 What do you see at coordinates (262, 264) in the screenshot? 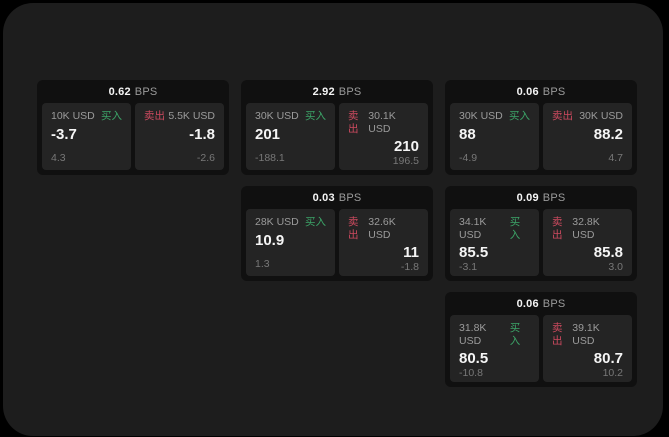
I see `buy-delta: 1.3` at bounding box center [262, 264].